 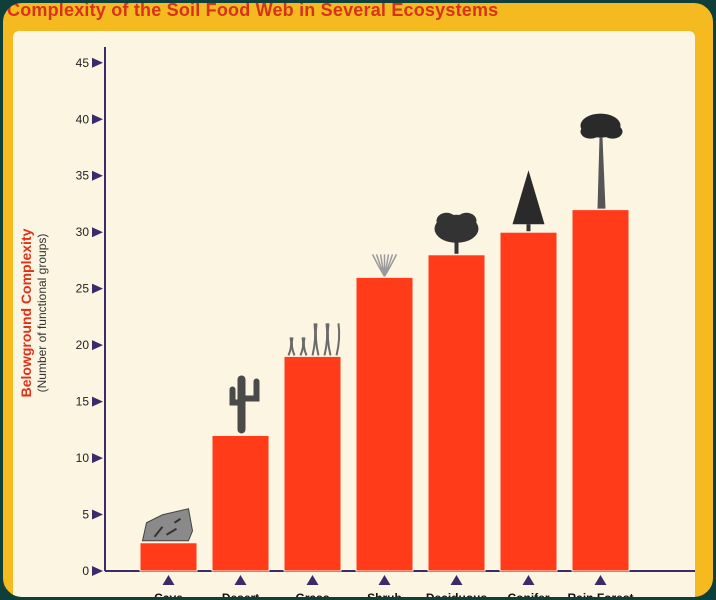 I want to click on y-axis-subtitle: (Number of functional groups), so click(x=42, y=313).